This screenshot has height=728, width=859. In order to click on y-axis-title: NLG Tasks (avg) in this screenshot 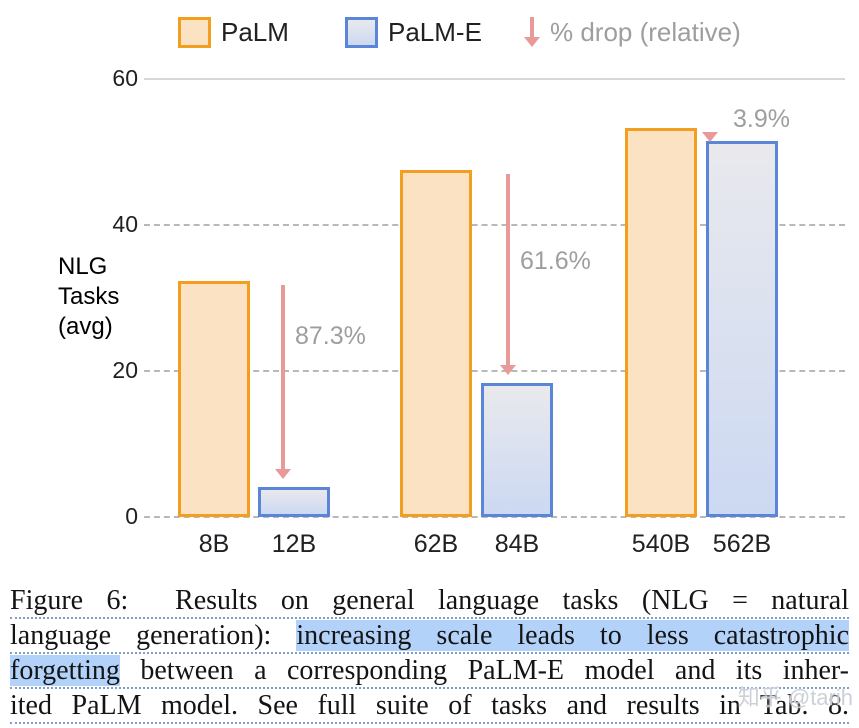, I will do `click(88, 297)`.